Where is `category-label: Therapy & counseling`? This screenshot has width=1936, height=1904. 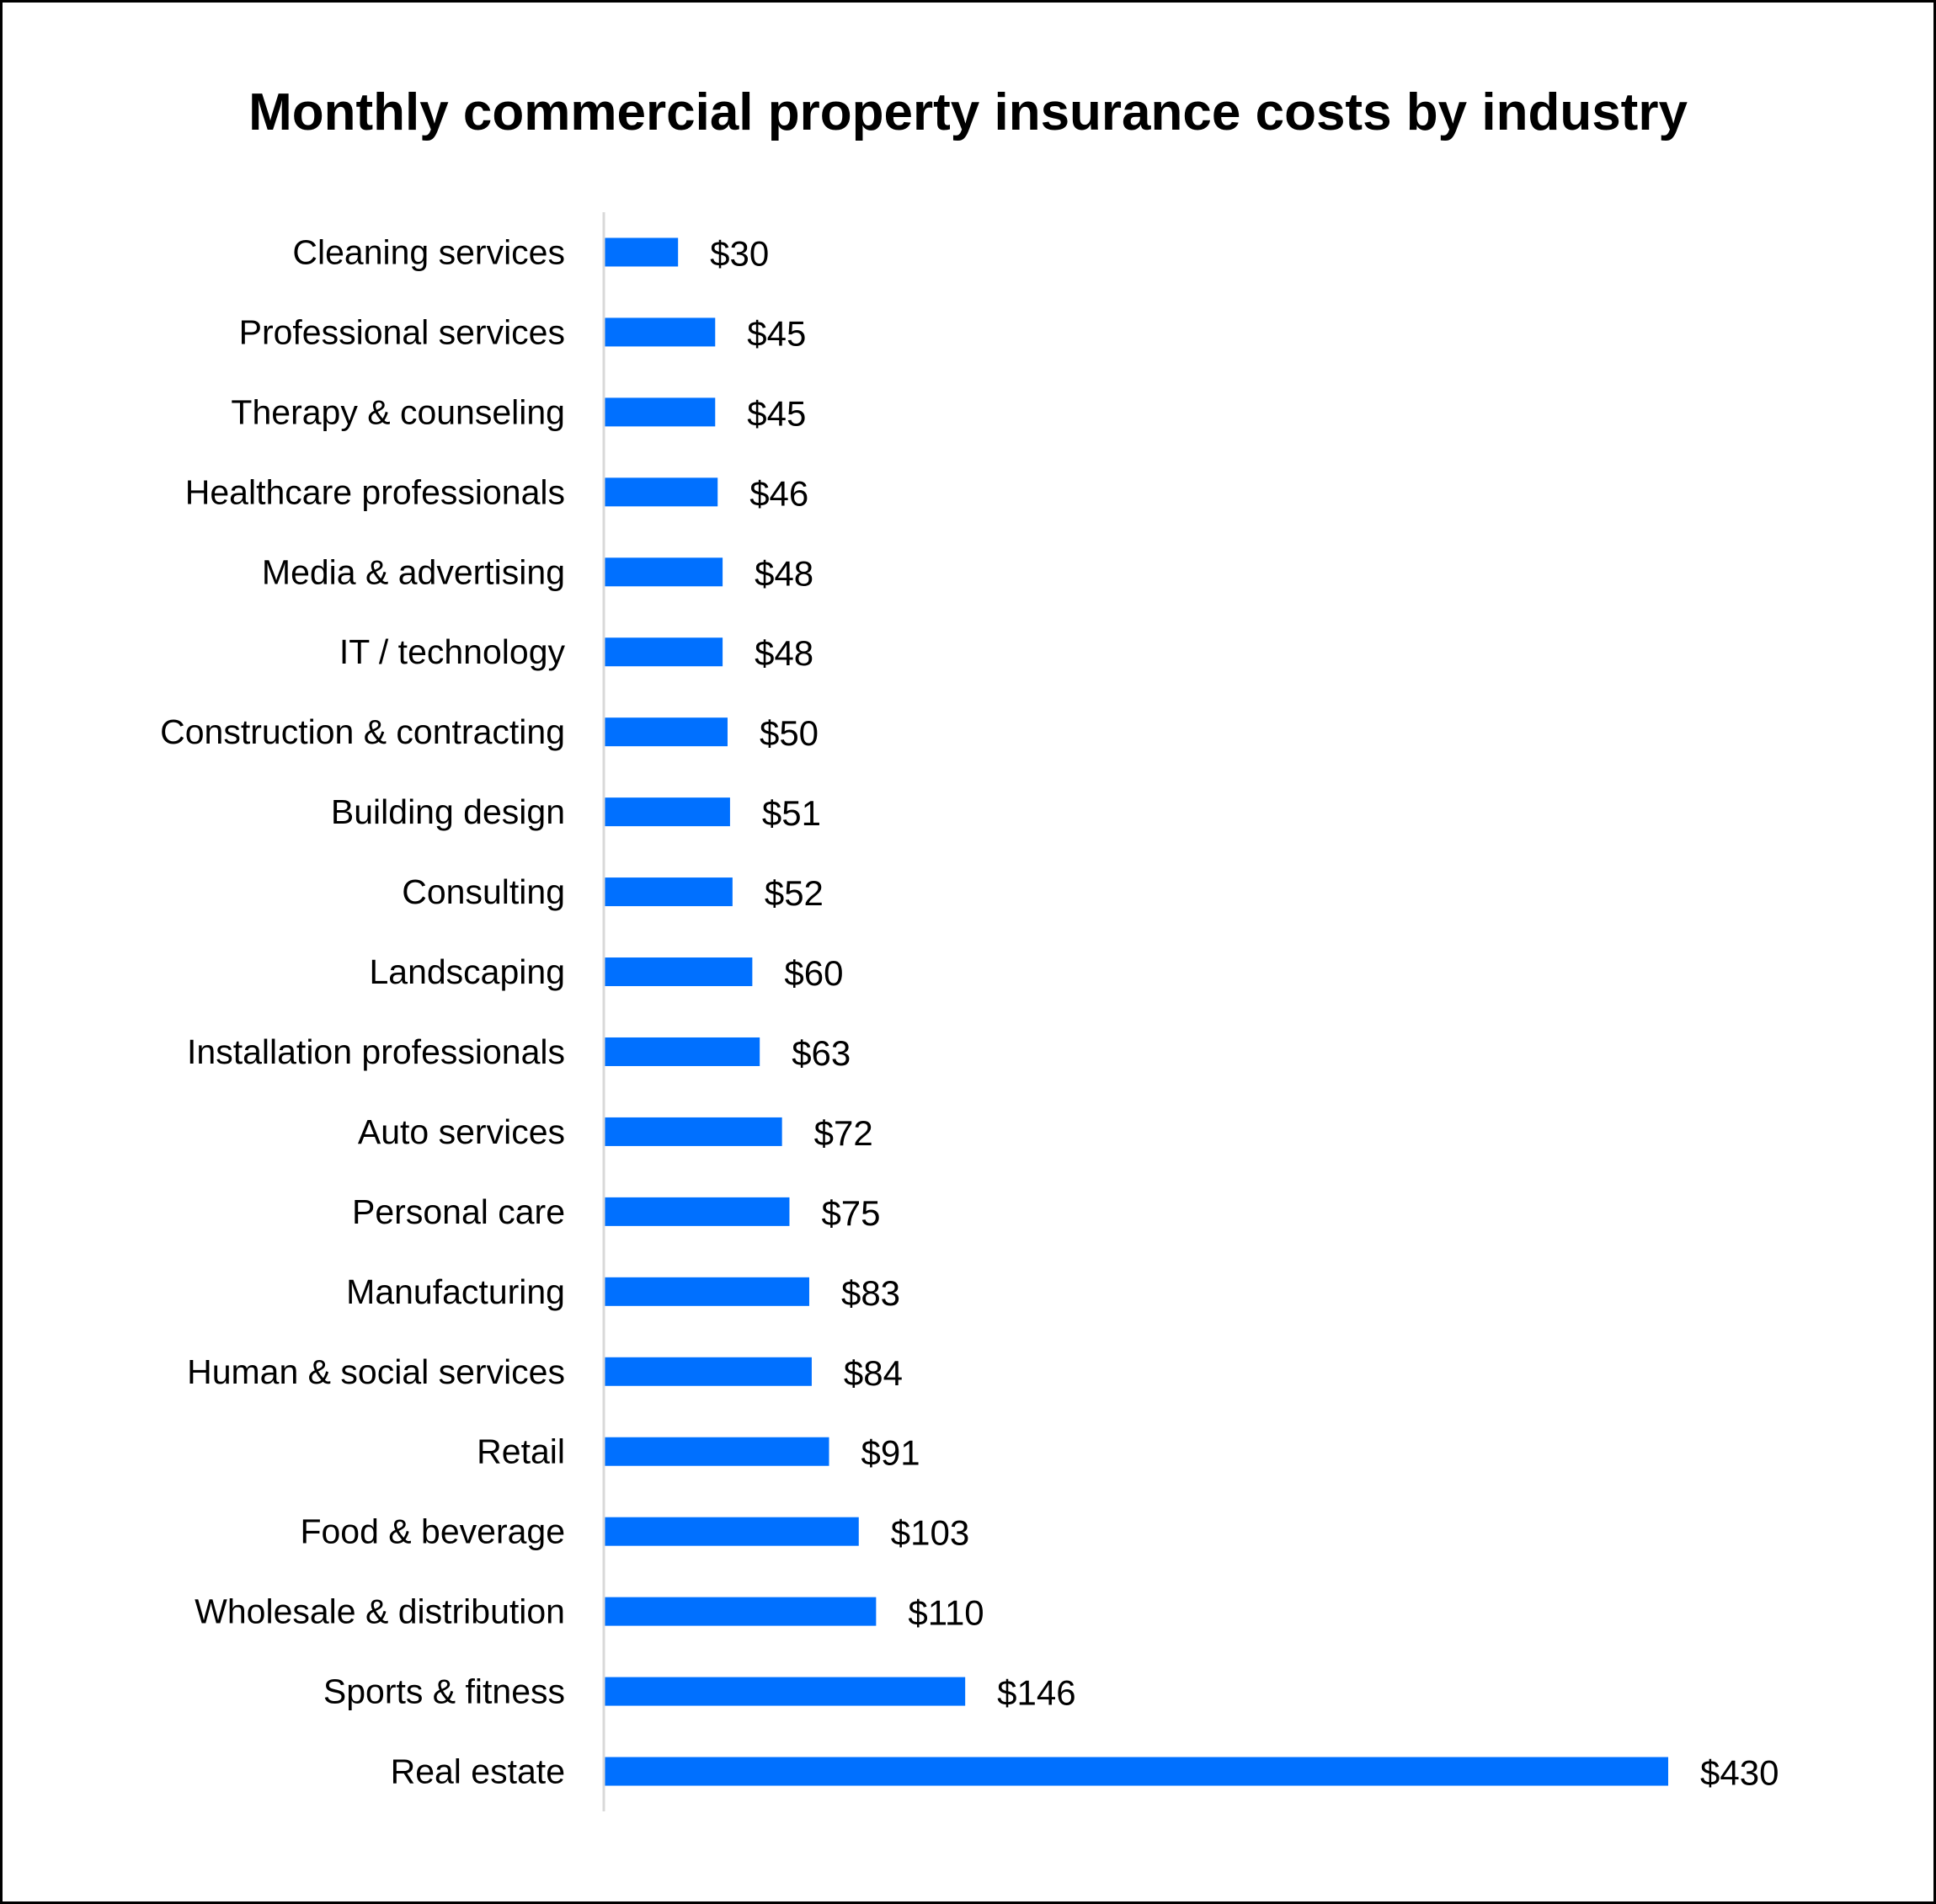
category-label: Therapy & counseling is located at coordinates (398, 411).